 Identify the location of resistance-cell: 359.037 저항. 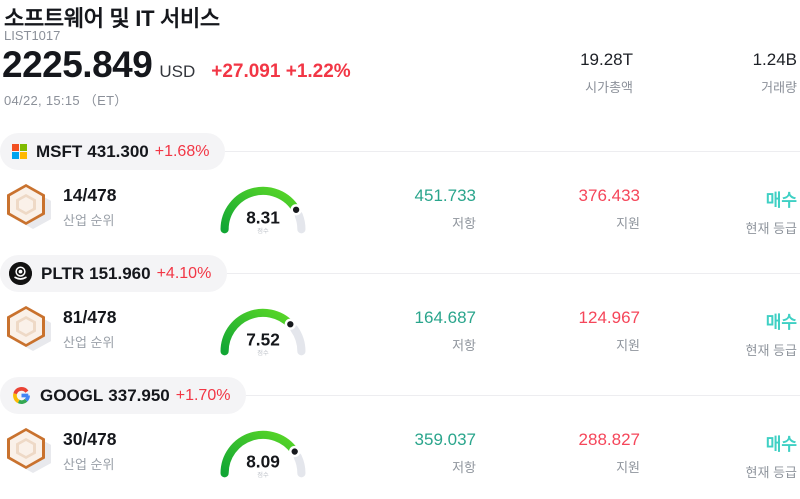
(406, 450).